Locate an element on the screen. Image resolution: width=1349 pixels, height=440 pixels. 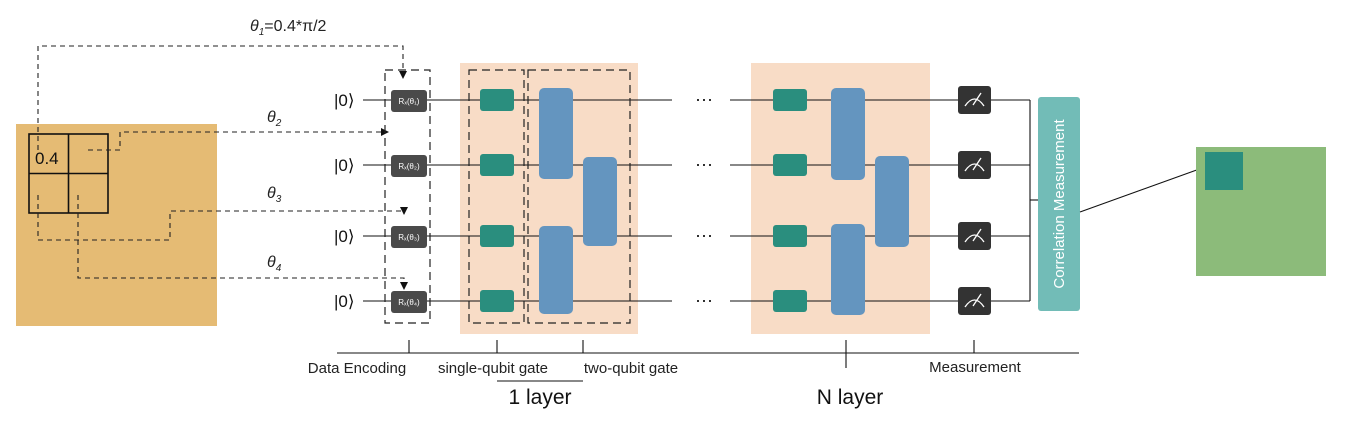
theta-1-label: θ1=0.4*π/2 is located at coordinates (288, 28).